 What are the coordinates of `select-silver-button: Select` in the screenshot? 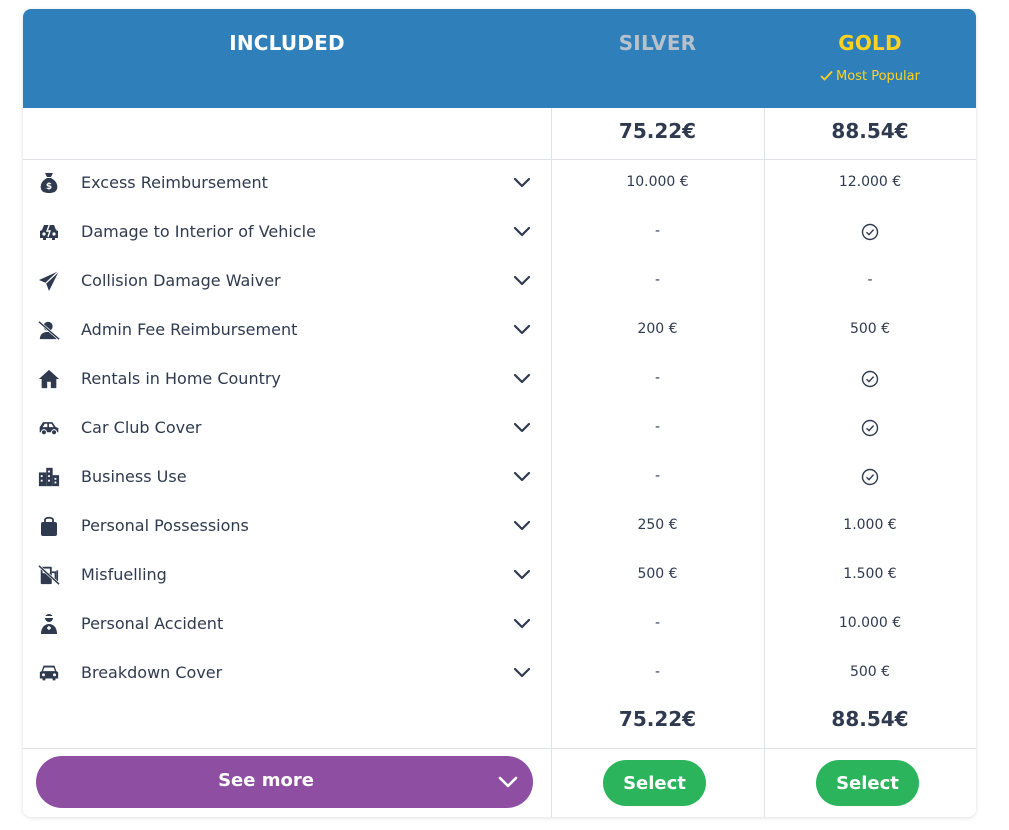 It's located at (654, 783).